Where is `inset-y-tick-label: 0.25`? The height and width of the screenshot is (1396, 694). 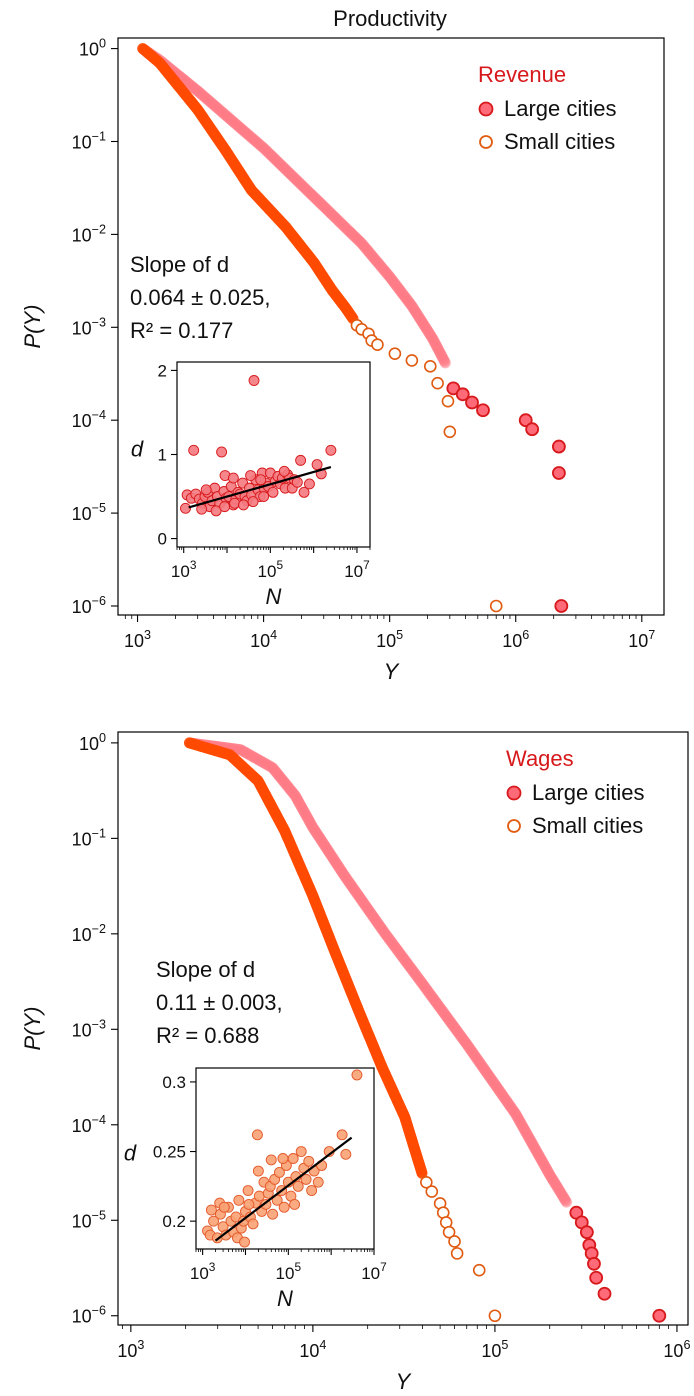 inset-y-tick-label: 0.25 is located at coordinates (169, 1152).